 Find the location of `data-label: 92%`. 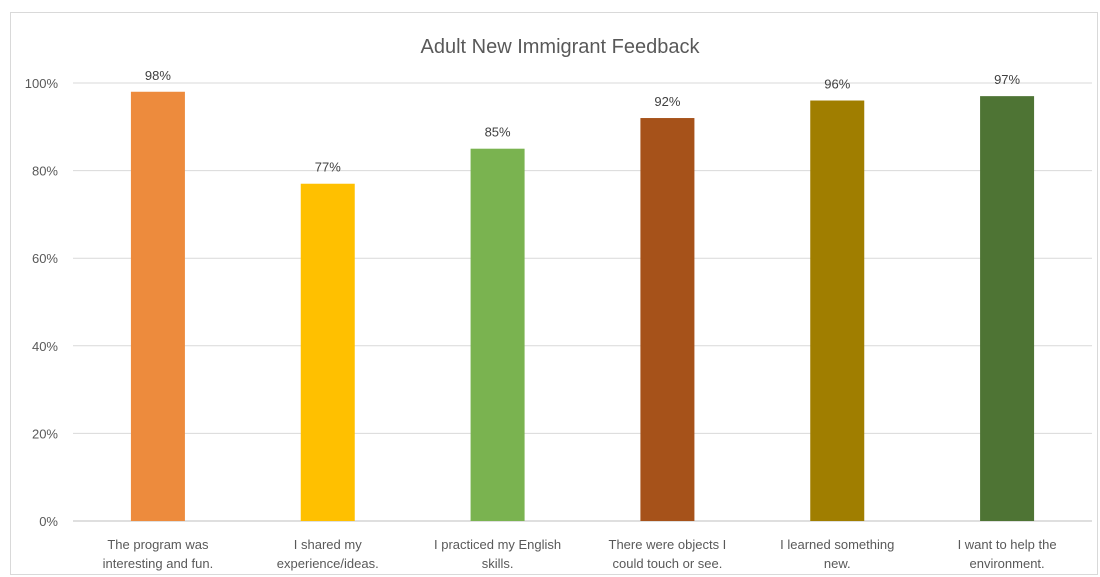

data-label: 92% is located at coordinates (667, 101).